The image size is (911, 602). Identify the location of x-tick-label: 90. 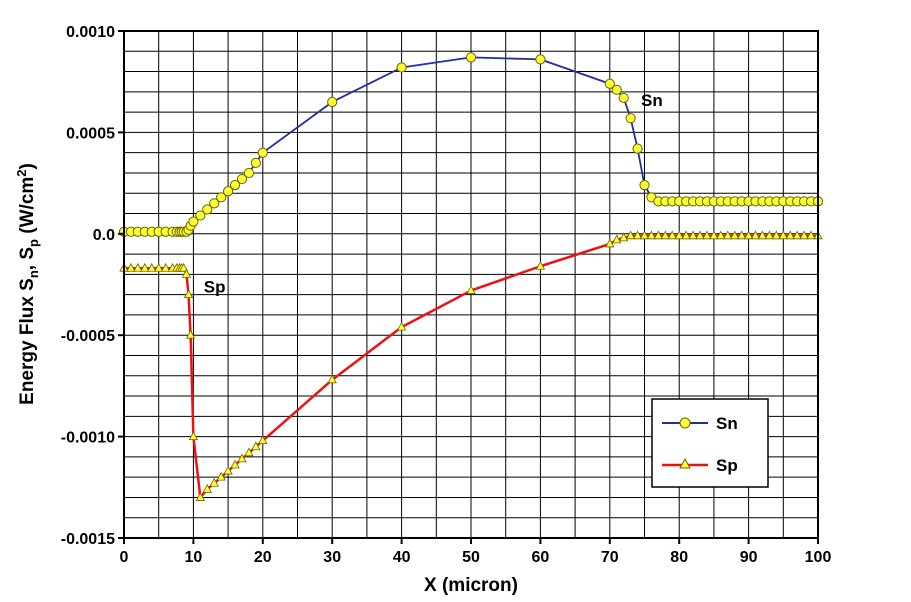
(749, 557).